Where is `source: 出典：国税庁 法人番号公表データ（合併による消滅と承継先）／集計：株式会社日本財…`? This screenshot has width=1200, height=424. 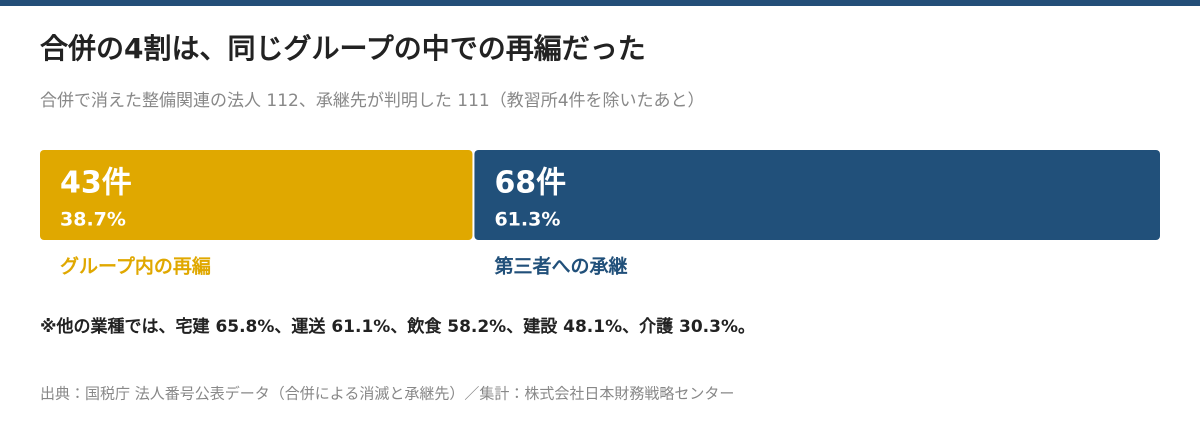 source: 出典：国税庁 法人番号公表データ（合併による消滅と承継先）／集計：株式会社日本財… is located at coordinates (387, 394).